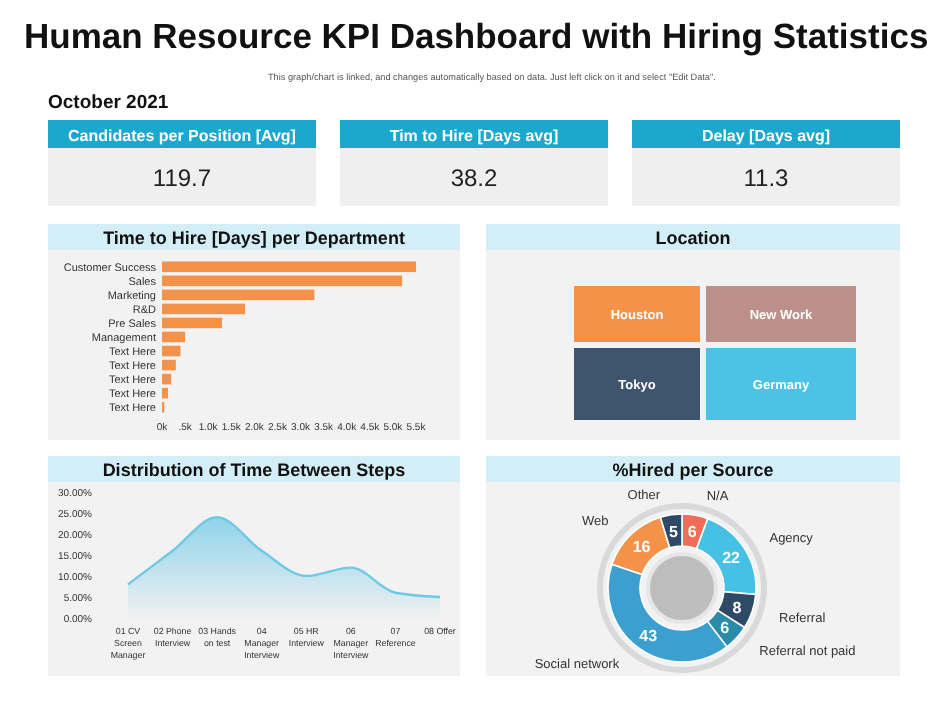 The image size is (948, 710). What do you see at coordinates (642, 547) in the screenshot?
I see `data-label: 16` at bounding box center [642, 547].